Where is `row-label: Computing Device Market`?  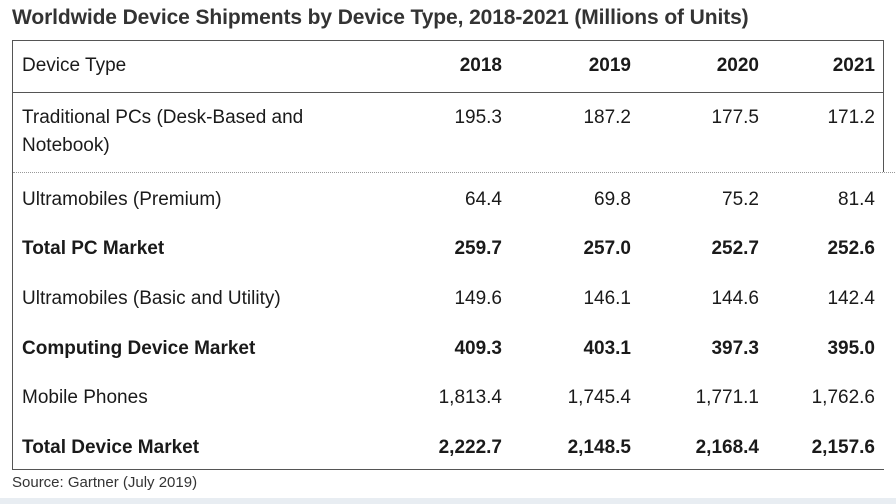 row-label: Computing Device Market is located at coordinates (139, 348).